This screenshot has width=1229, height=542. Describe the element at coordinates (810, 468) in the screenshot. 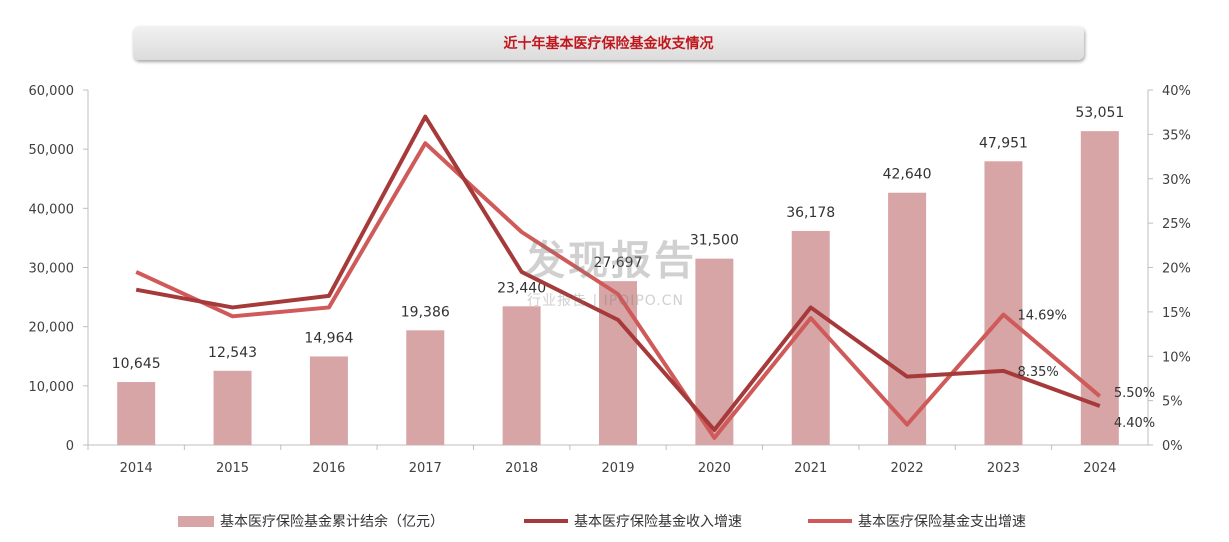

I see `x-tick-label: 2021` at that location.